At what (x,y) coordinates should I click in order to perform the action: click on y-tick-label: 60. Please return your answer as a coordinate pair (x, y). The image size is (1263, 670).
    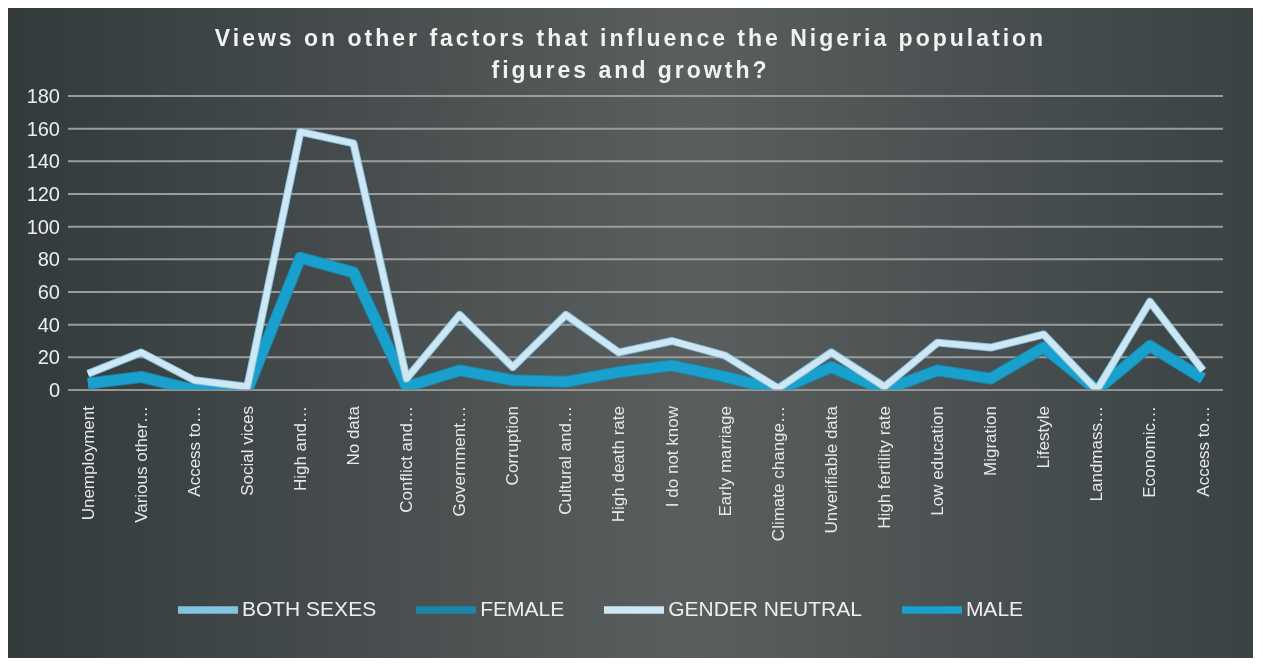
    Looking at the image, I should click on (48, 292).